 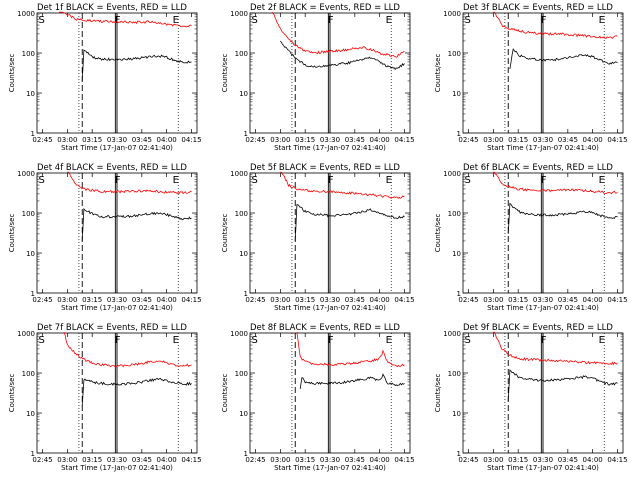 I want to click on panel-title: Det 1f BLACK = Events, RED = LLD, so click(x=112, y=8).